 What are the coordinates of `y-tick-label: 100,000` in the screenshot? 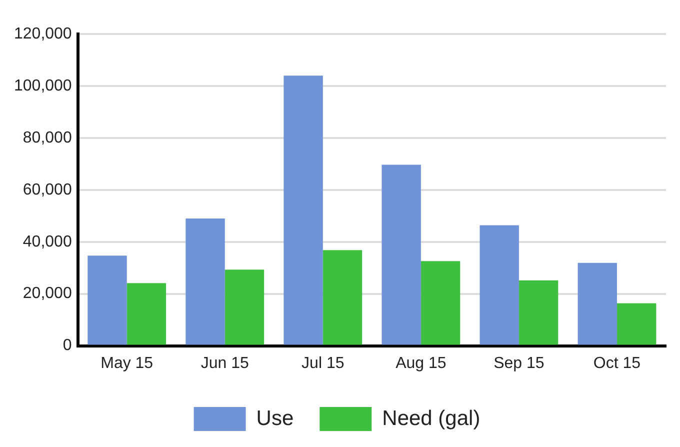 It's located at (43, 85).